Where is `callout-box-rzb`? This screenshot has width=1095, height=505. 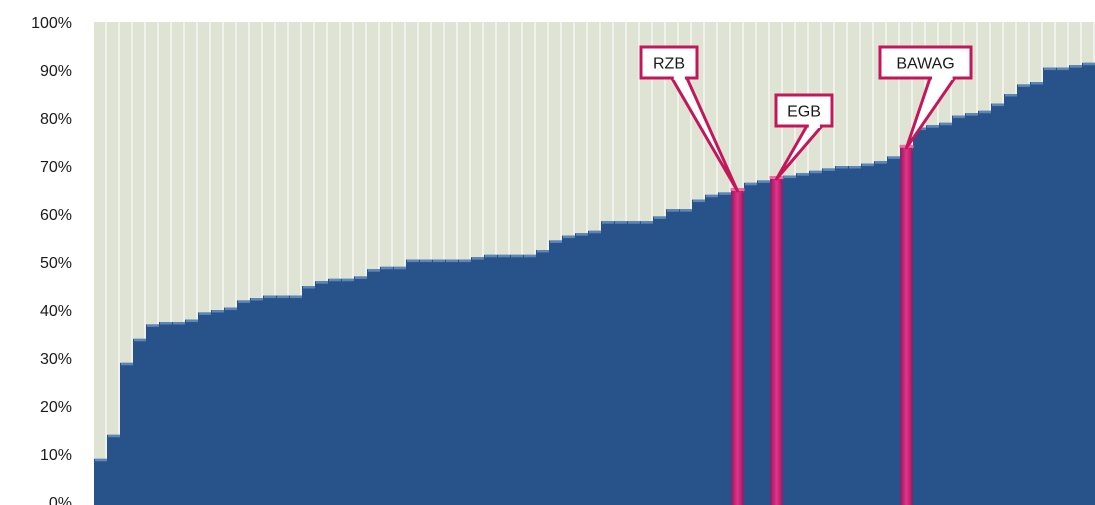 callout-box-rzb is located at coordinates (669, 62).